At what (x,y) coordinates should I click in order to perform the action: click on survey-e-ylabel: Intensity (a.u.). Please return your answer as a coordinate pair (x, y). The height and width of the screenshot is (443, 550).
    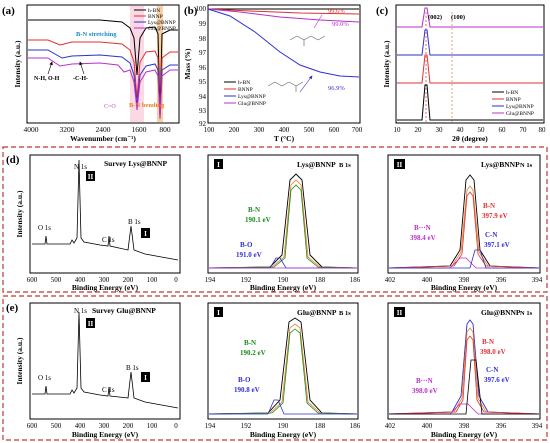
    Looking at the image, I should click on (19, 360).